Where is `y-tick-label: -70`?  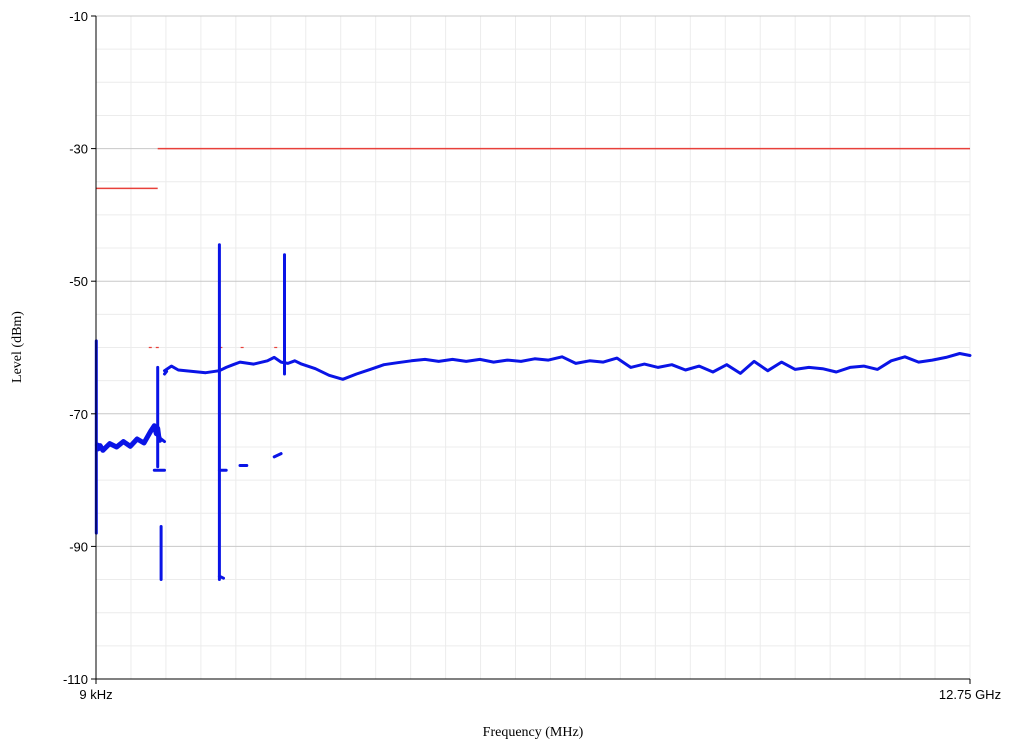 y-tick-label: -70 is located at coordinates (78, 414).